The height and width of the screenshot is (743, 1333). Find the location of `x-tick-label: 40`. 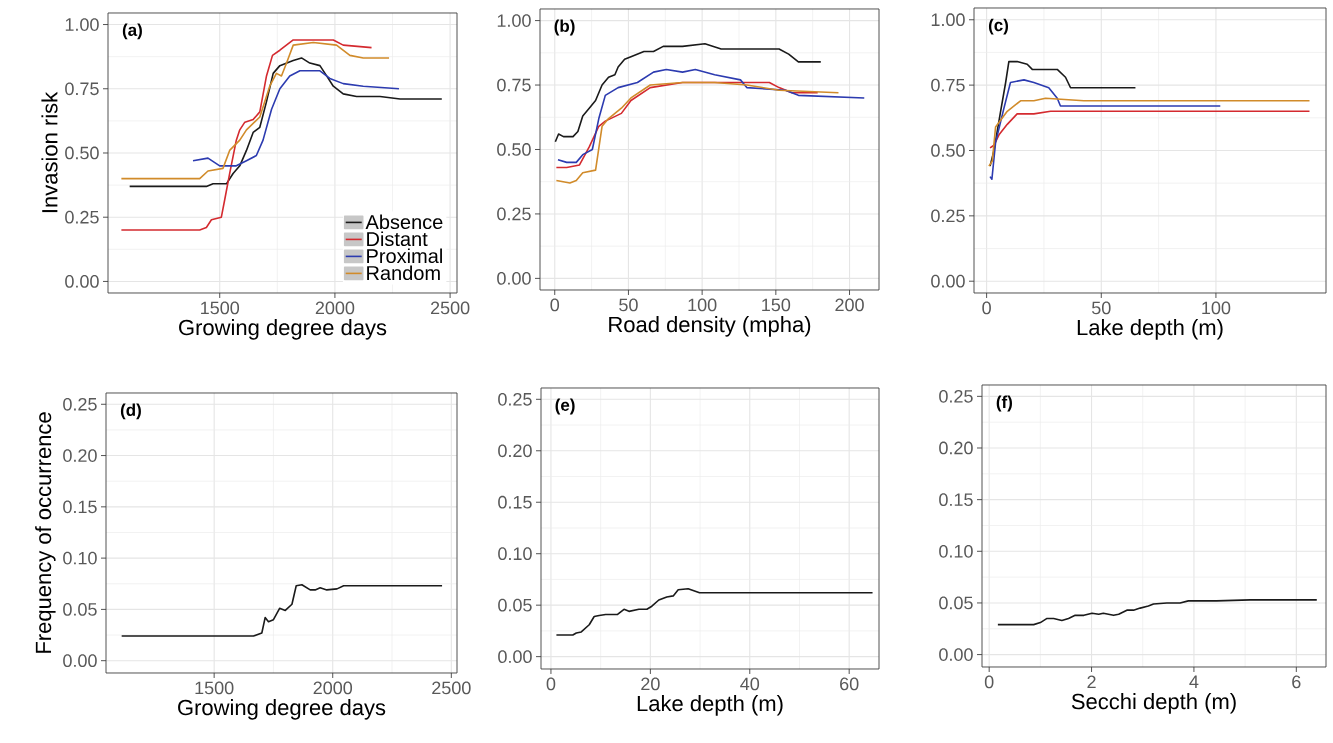

x-tick-label: 40 is located at coordinates (750, 684).